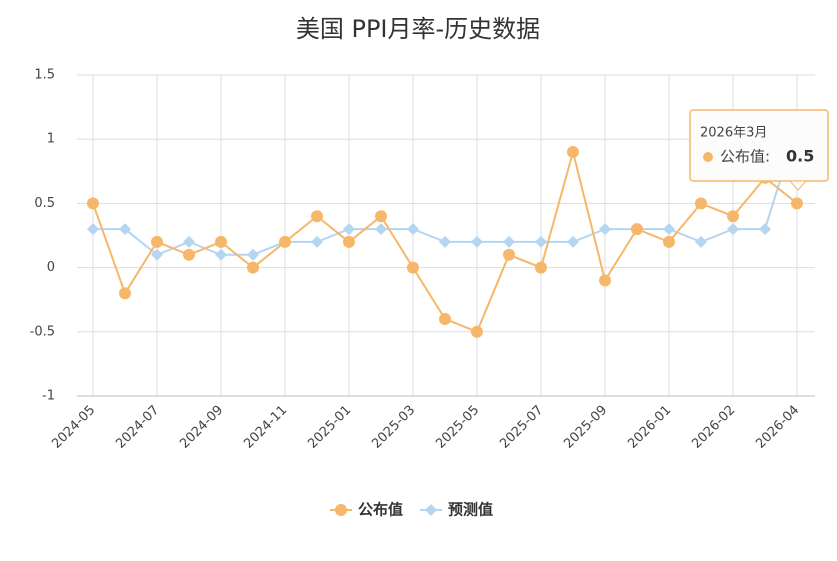 Image resolution: width=837 pixels, height=561 pixels. I want to click on y-tick-label: 1, so click(51, 139).